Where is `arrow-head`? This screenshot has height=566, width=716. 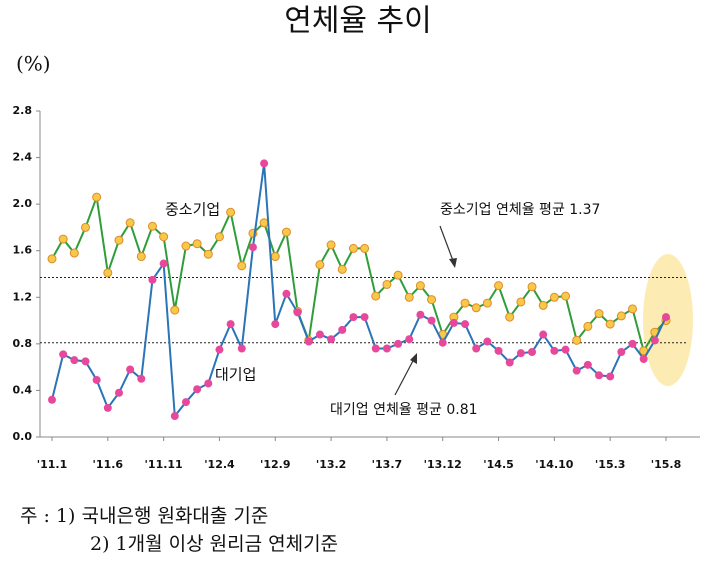
arrow-head is located at coordinates (453, 263).